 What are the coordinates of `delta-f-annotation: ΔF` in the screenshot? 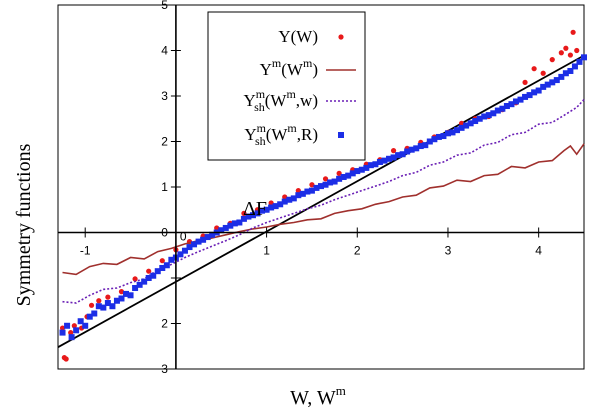 It's located at (255, 209).